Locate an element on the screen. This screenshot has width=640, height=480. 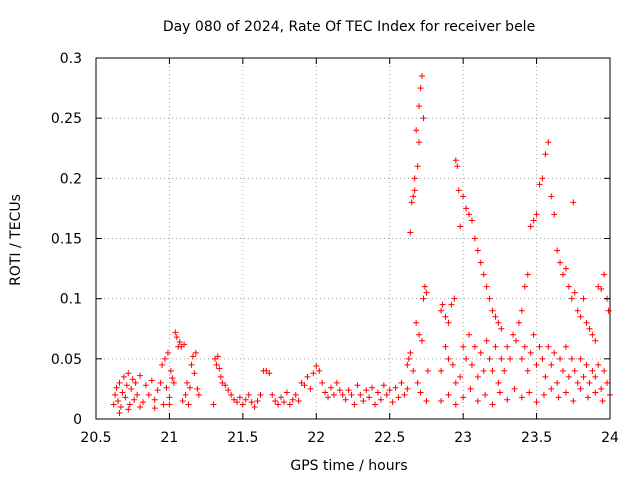
y-tick-label: 0.2 is located at coordinates (71, 179).